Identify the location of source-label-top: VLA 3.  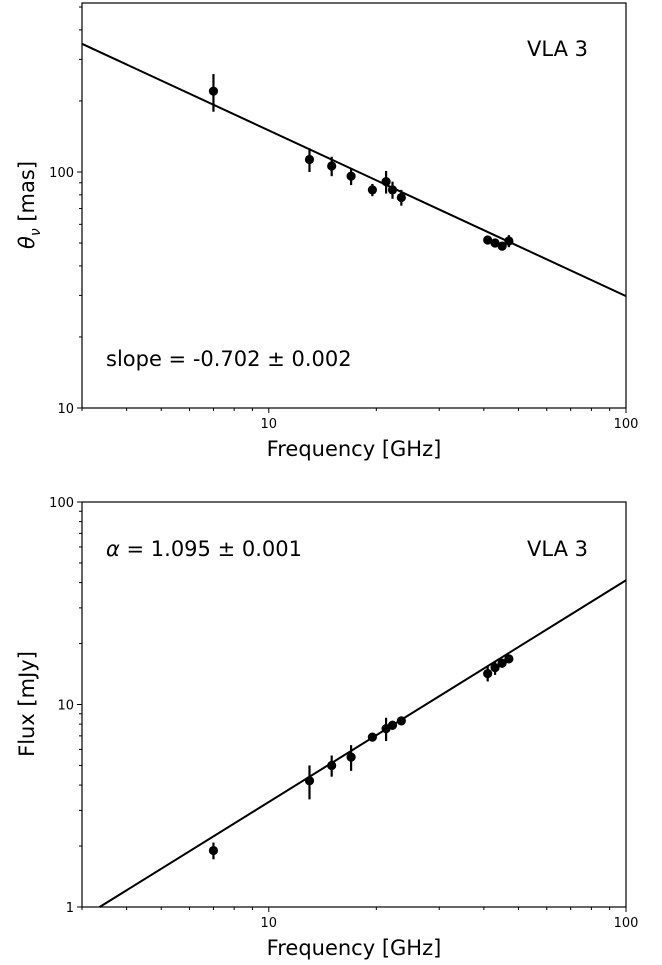
(557, 49).